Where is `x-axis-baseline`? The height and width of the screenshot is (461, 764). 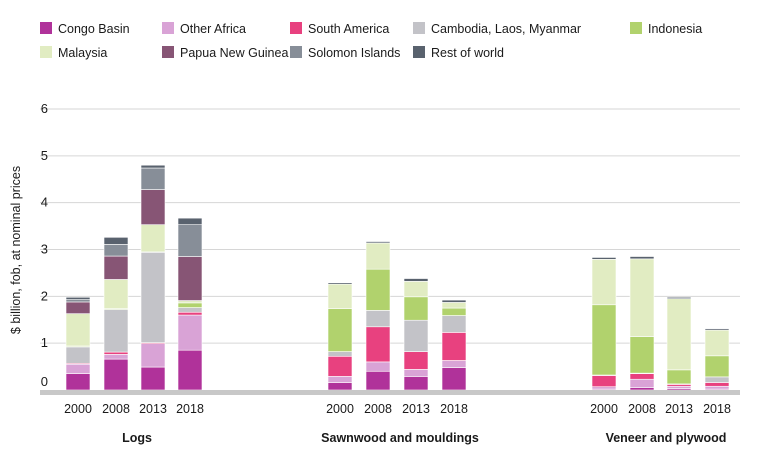
x-axis-baseline is located at coordinates (390, 392).